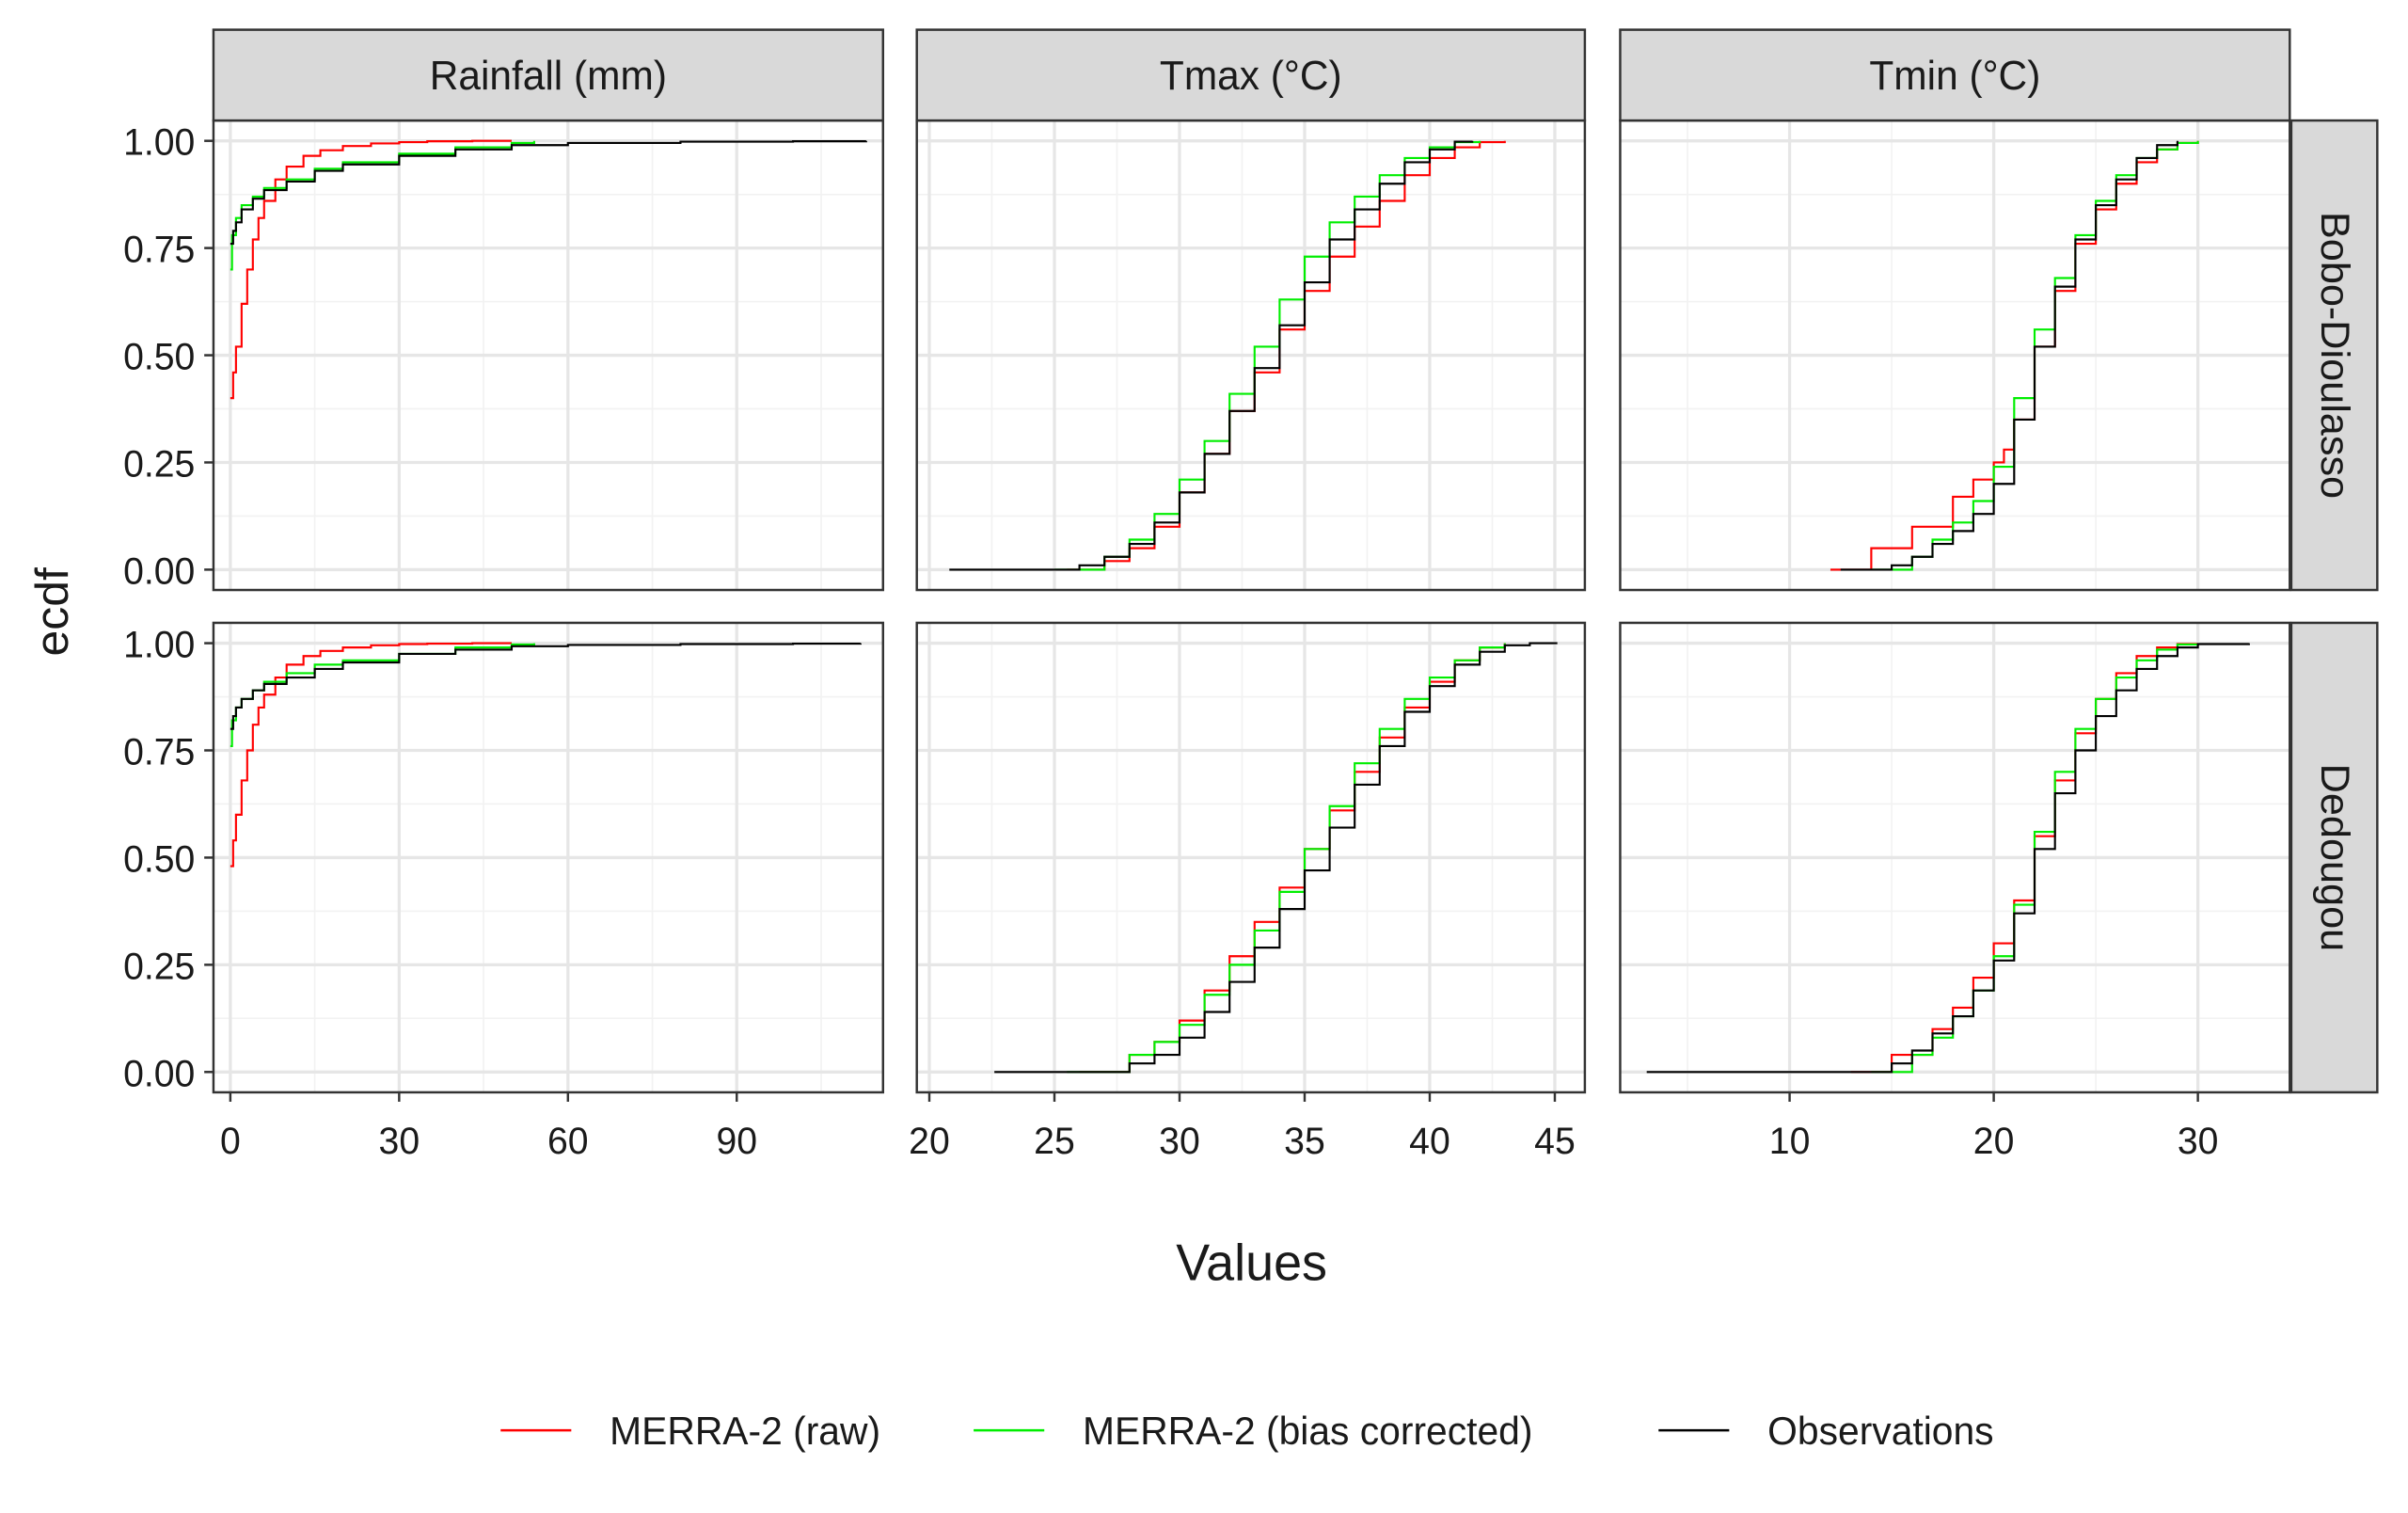  Describe the element at coordinates (1880, 1431) in the screenshot. I see `legend-label-observations: Observations` at that location.